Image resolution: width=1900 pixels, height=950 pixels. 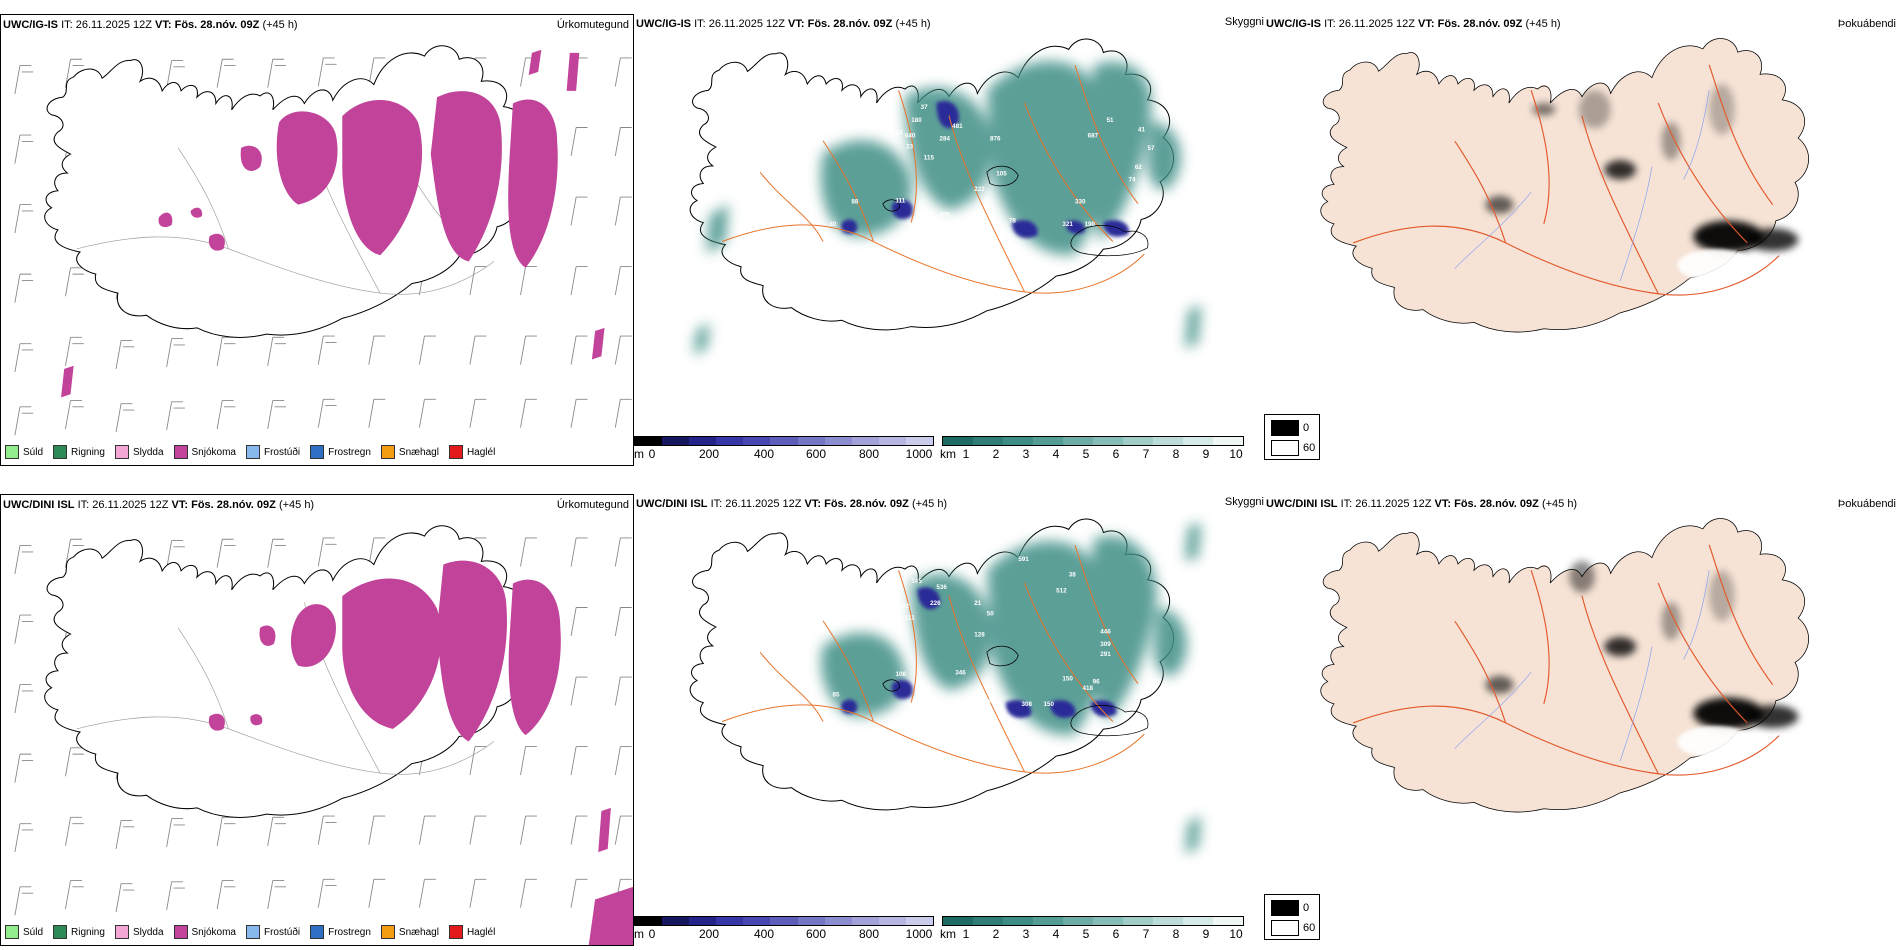 What do you see at coordinates (957, 126) in the screenshot?
I see `peak-label: 481` at bounding box center [957, 126].